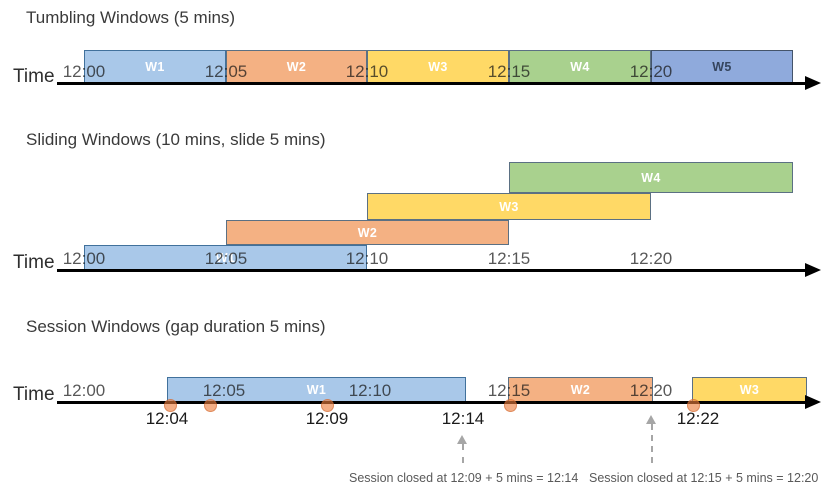 The width and height of the screenshot is (829, 498). I want to click on tumbling-axis-arrow-icon, so click(813, 83).